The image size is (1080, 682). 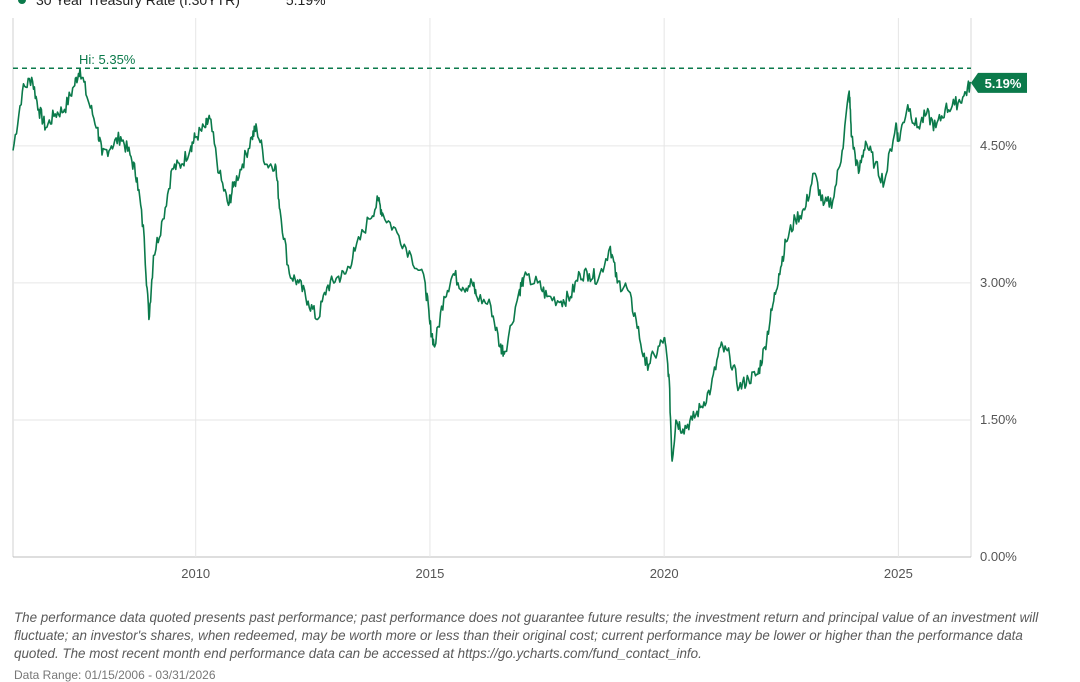 I want to click on last-value-label: 5.19%, so click(x=1003, y=83).